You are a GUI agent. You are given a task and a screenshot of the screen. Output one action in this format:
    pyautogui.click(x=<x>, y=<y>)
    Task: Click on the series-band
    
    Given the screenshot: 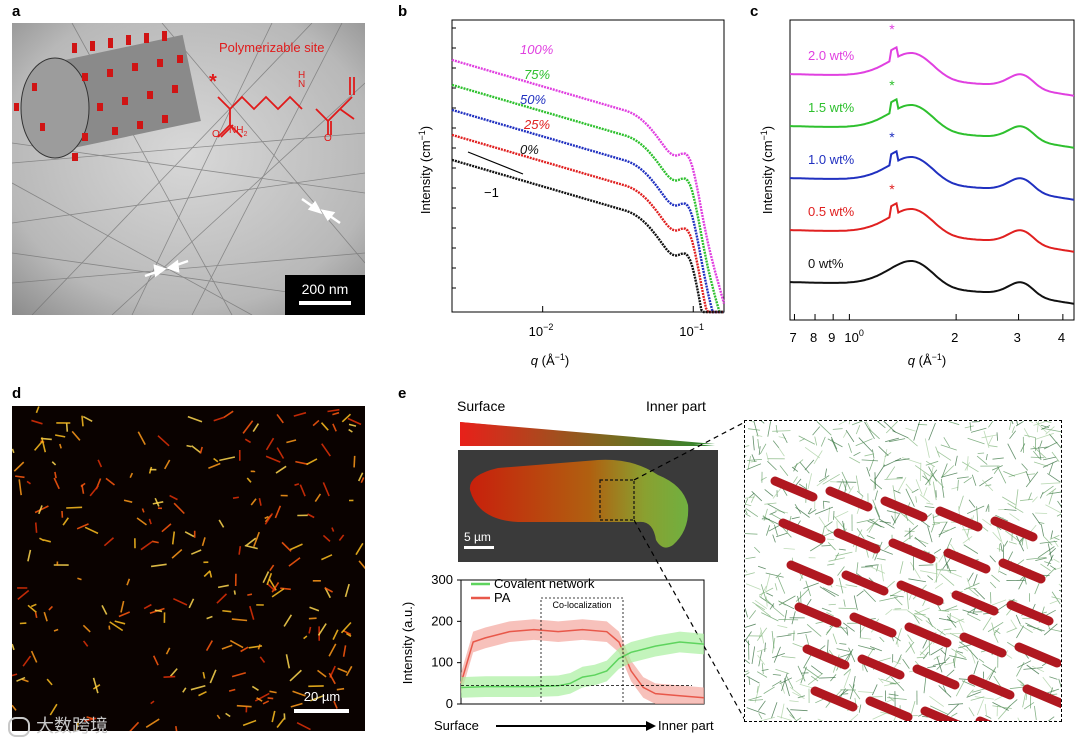 What is the action you would take?
    pyautogui.click(x=582, y=664)
    